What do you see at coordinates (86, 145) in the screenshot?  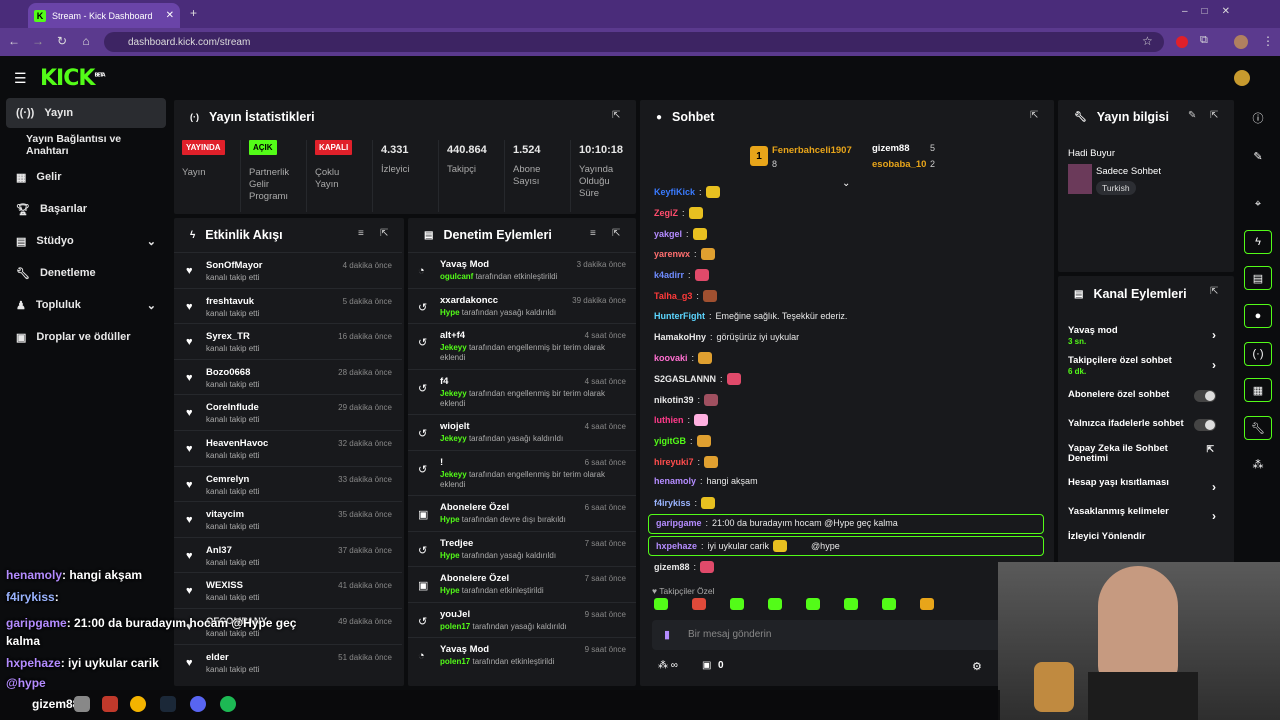 I see `sidebar-item-stream-key: Yayın Bağlantısı ve Anahtarı` at bounding box center [86, 145].